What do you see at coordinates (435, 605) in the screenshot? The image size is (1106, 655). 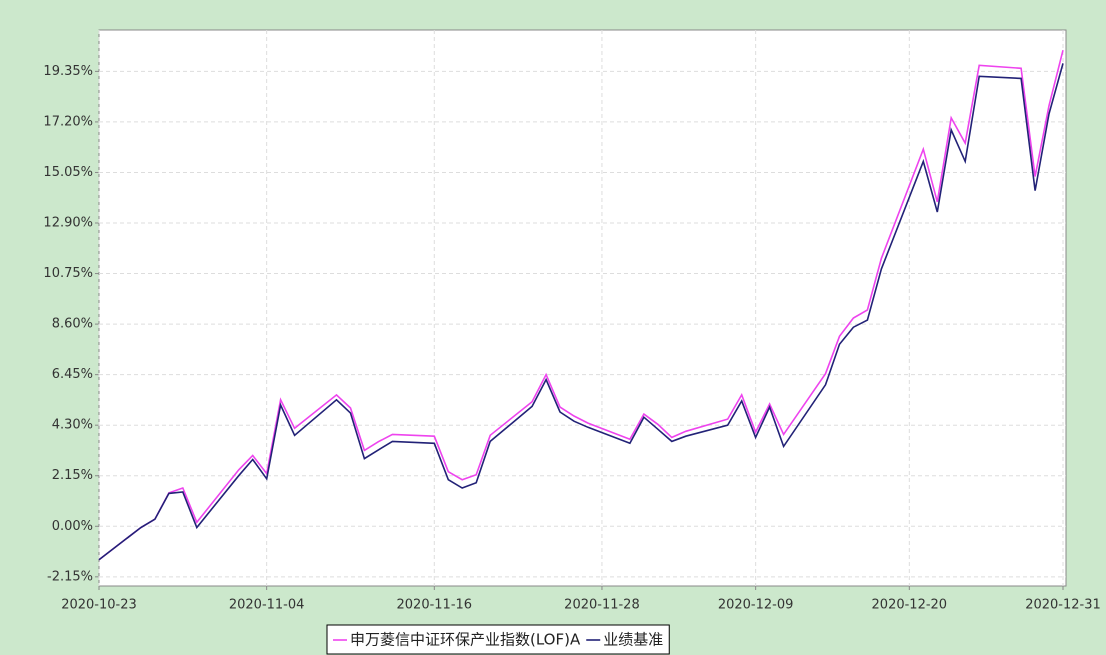 I see `x-tick-label: 2020-11-16` at bounding box center [435, 605].